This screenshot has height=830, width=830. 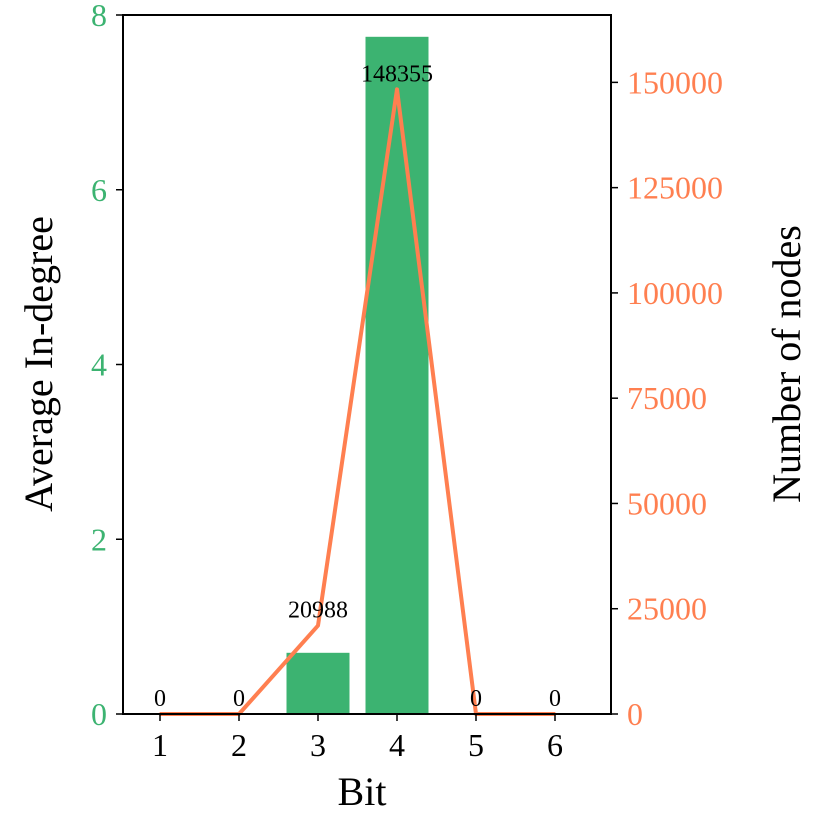 What do you see at coordinates (357, 738) in the screenshot?
I see `x-axis: 1 2 3 4 5 6` at bounding box center [357, 738].